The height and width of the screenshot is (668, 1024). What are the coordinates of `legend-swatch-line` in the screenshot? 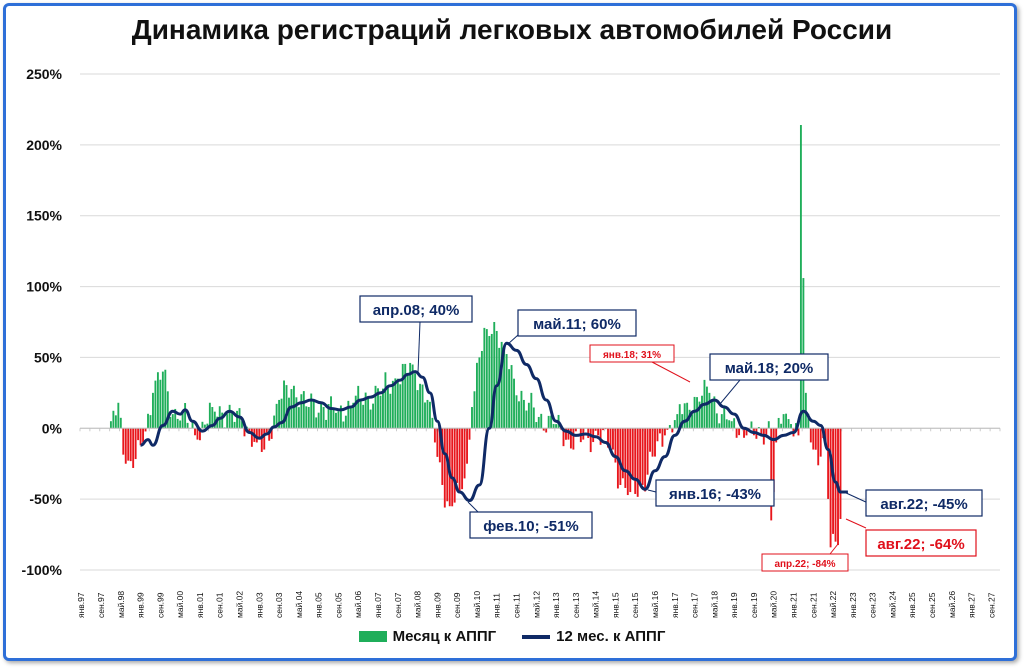 It's located at (536, 636).